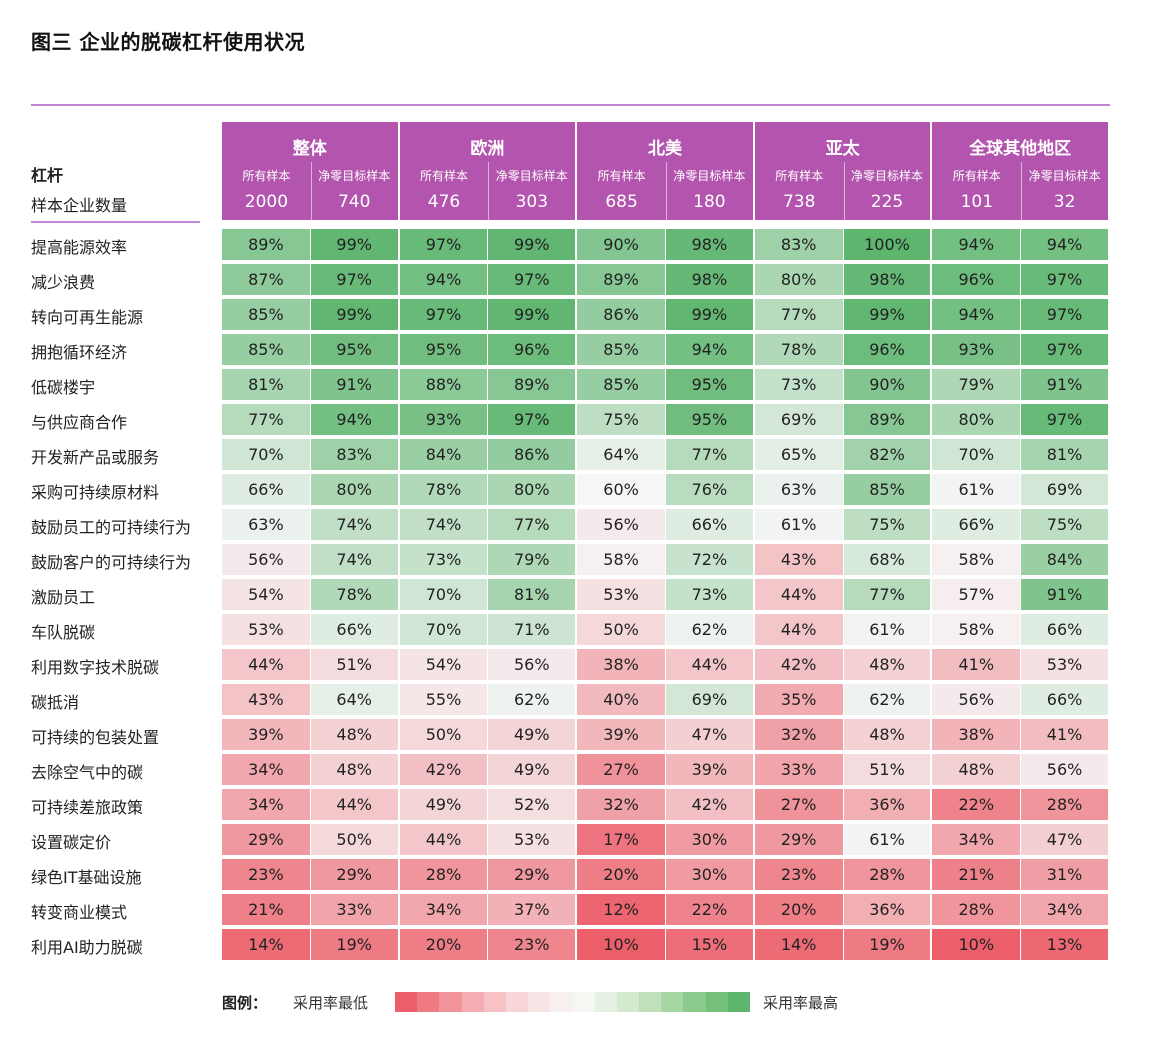  Describe the element at coordinates (79, 205) in the screenshot. I see `row-header-sample-count: 样本企业数量` at that location.